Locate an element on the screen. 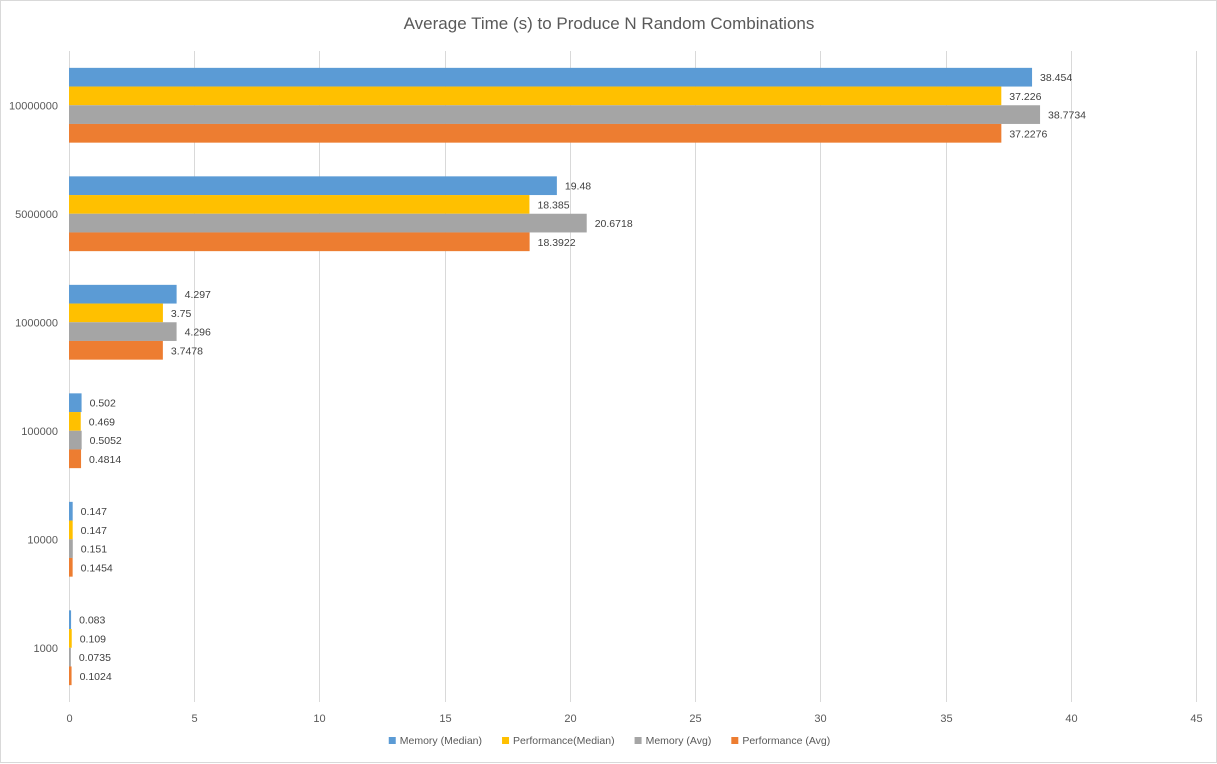  data-label: 19.48 is located at coordinates (578, 187).